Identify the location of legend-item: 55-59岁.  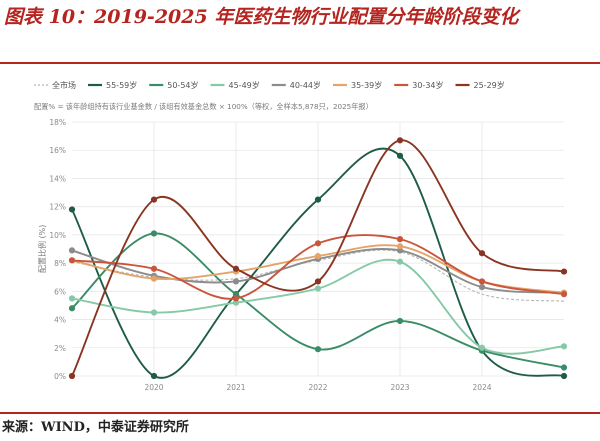
(112, 85).